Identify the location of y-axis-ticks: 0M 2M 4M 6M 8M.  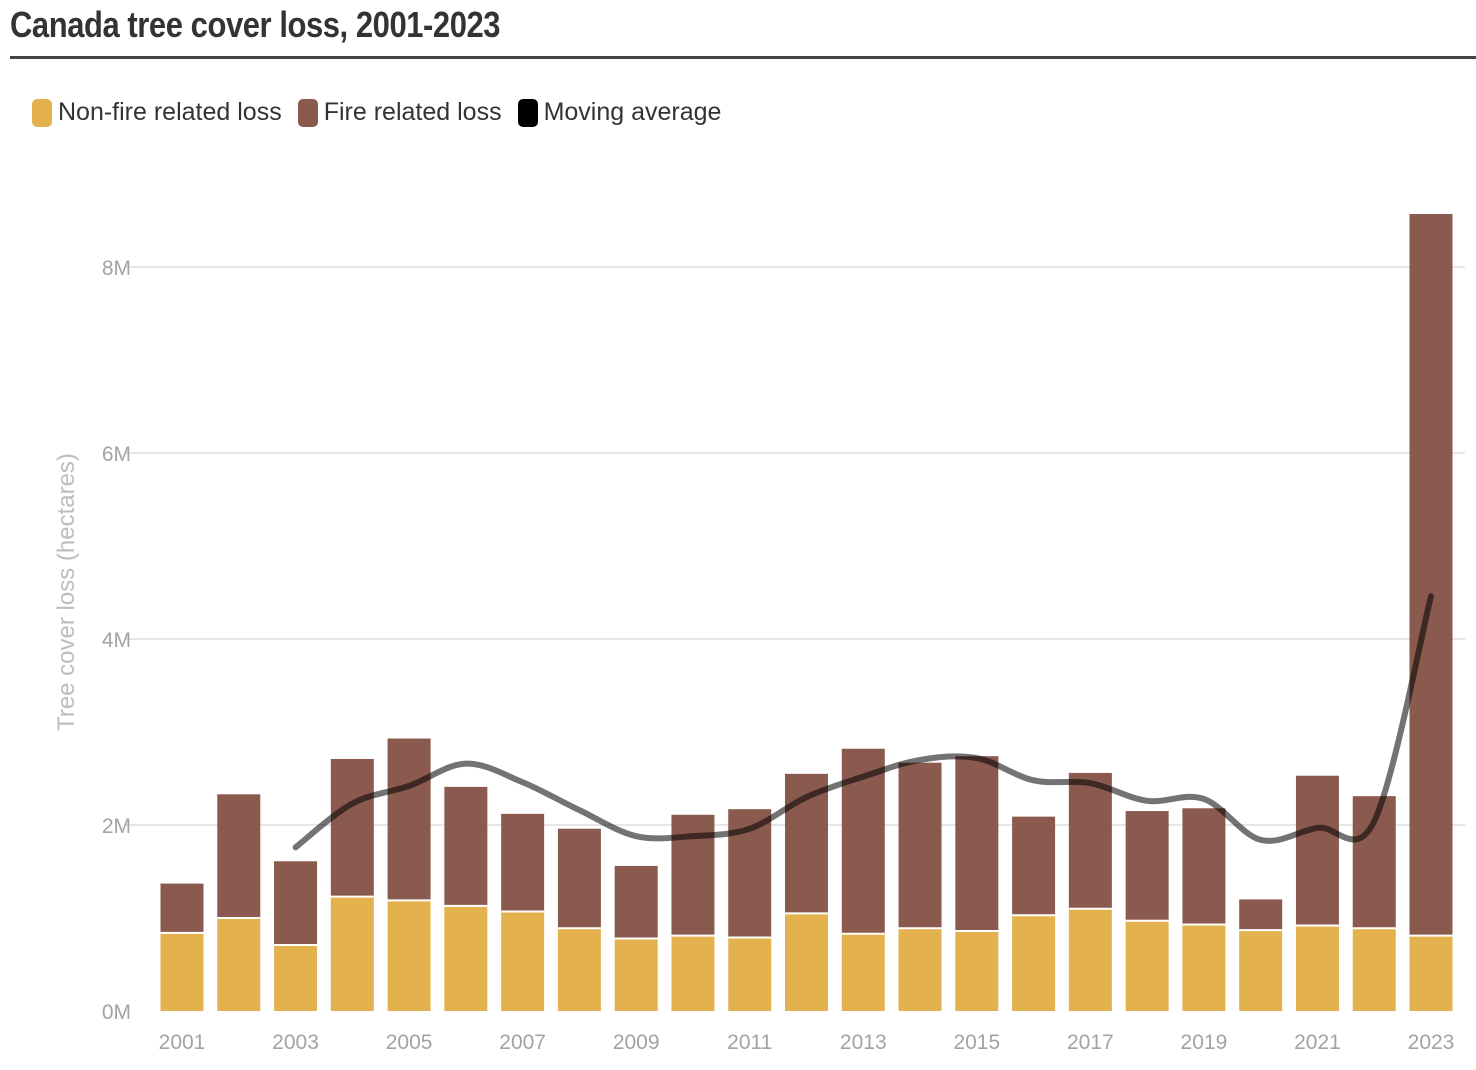
(116, 640).